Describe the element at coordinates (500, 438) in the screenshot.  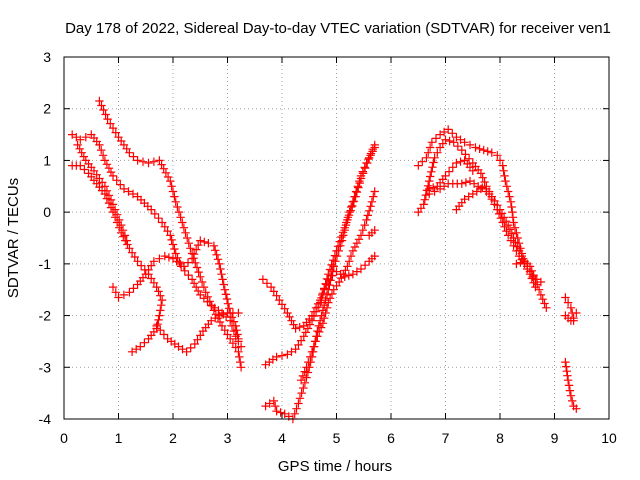
I see `x-tick-label: 8` at that location.